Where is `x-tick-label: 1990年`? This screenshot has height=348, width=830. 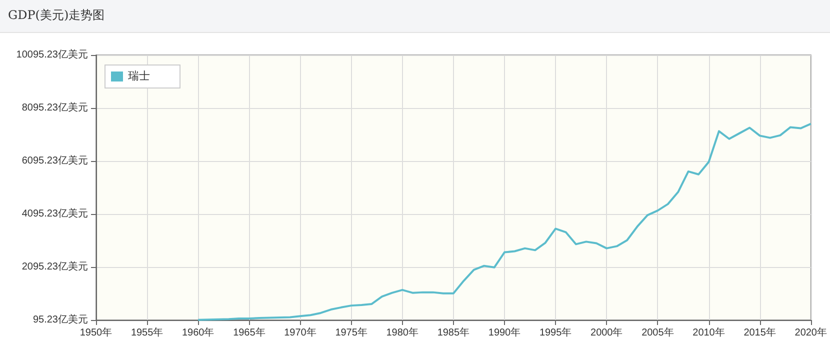
x-tick-label: 1990年 is located at coordinates (504, 332).